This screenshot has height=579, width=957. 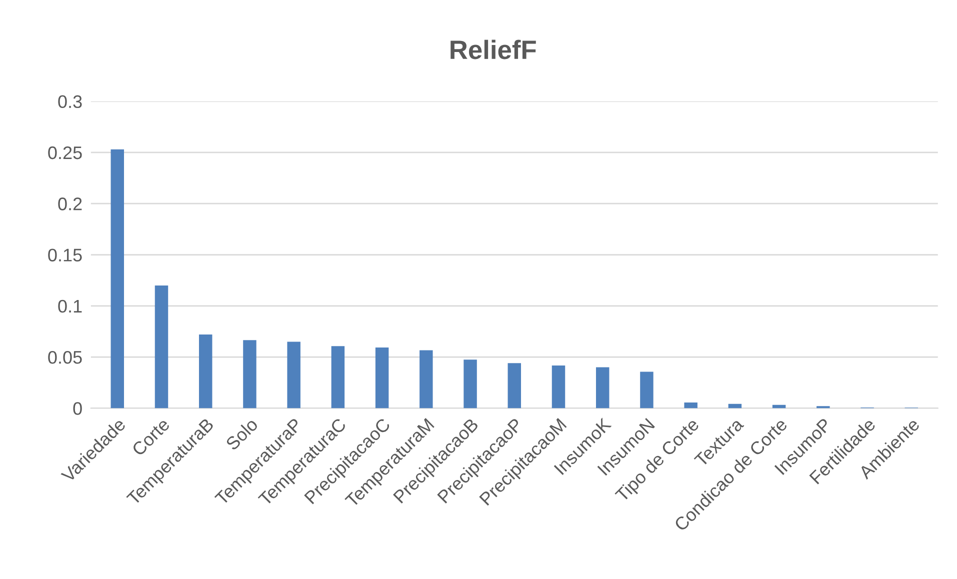 What do you see at coordinates (65, 153) in the screenshot?
I see `y-tick-label: 0.25` at bounding box center [65, 153].